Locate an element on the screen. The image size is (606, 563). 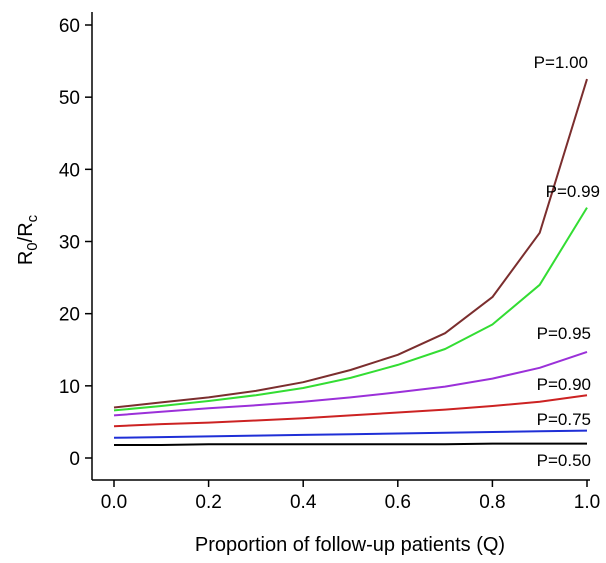
x-tick-label: 0.4 is located at coordinates (303, 502).